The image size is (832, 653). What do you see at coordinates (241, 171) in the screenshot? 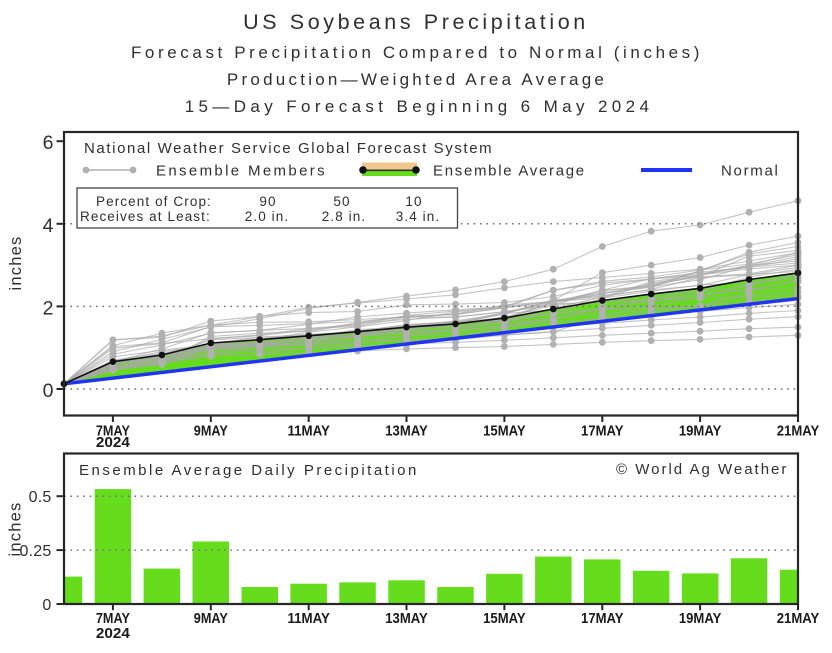
I see `svg-text: Ensemble Members` at bounding box center [241, 171].